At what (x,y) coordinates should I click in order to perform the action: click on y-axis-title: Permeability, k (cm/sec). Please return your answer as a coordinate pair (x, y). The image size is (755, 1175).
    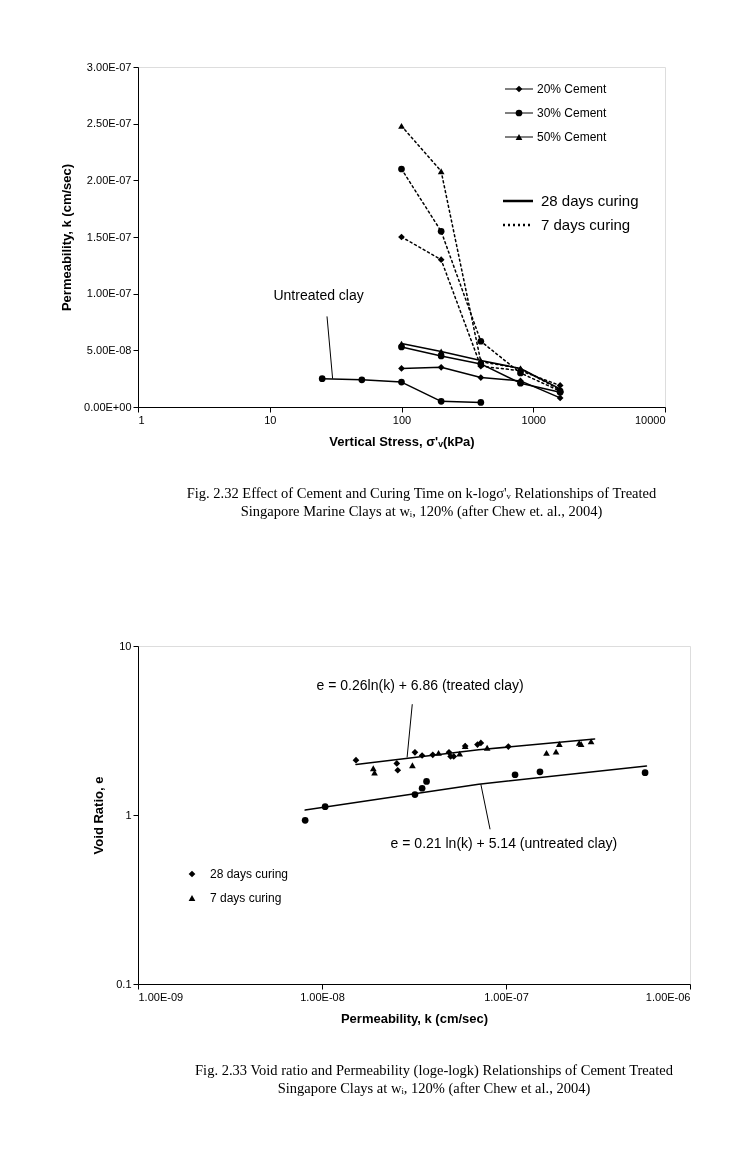
    Looking at the image, I should click on (67, 237).